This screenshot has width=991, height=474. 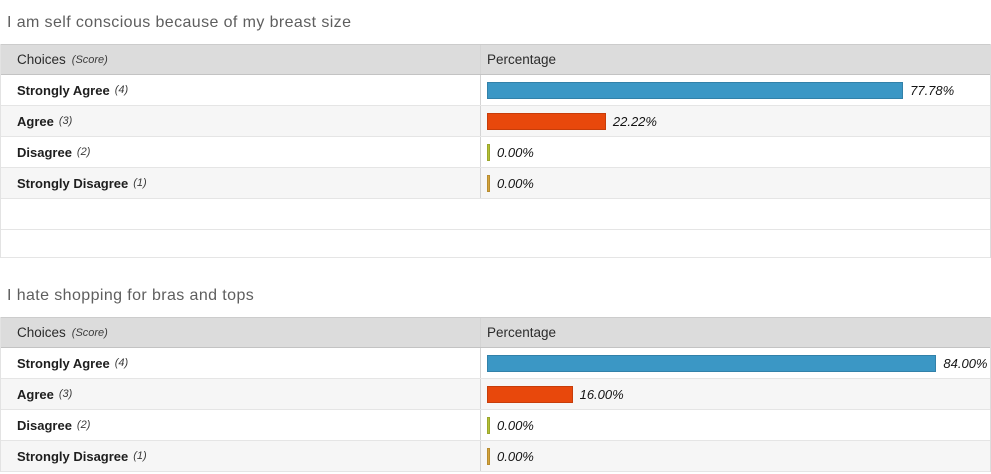 What do you see at coordinates (735, 121) in the screenshot?
I see `percentage-cell: 22.22%` at bounding box center [735, 121].